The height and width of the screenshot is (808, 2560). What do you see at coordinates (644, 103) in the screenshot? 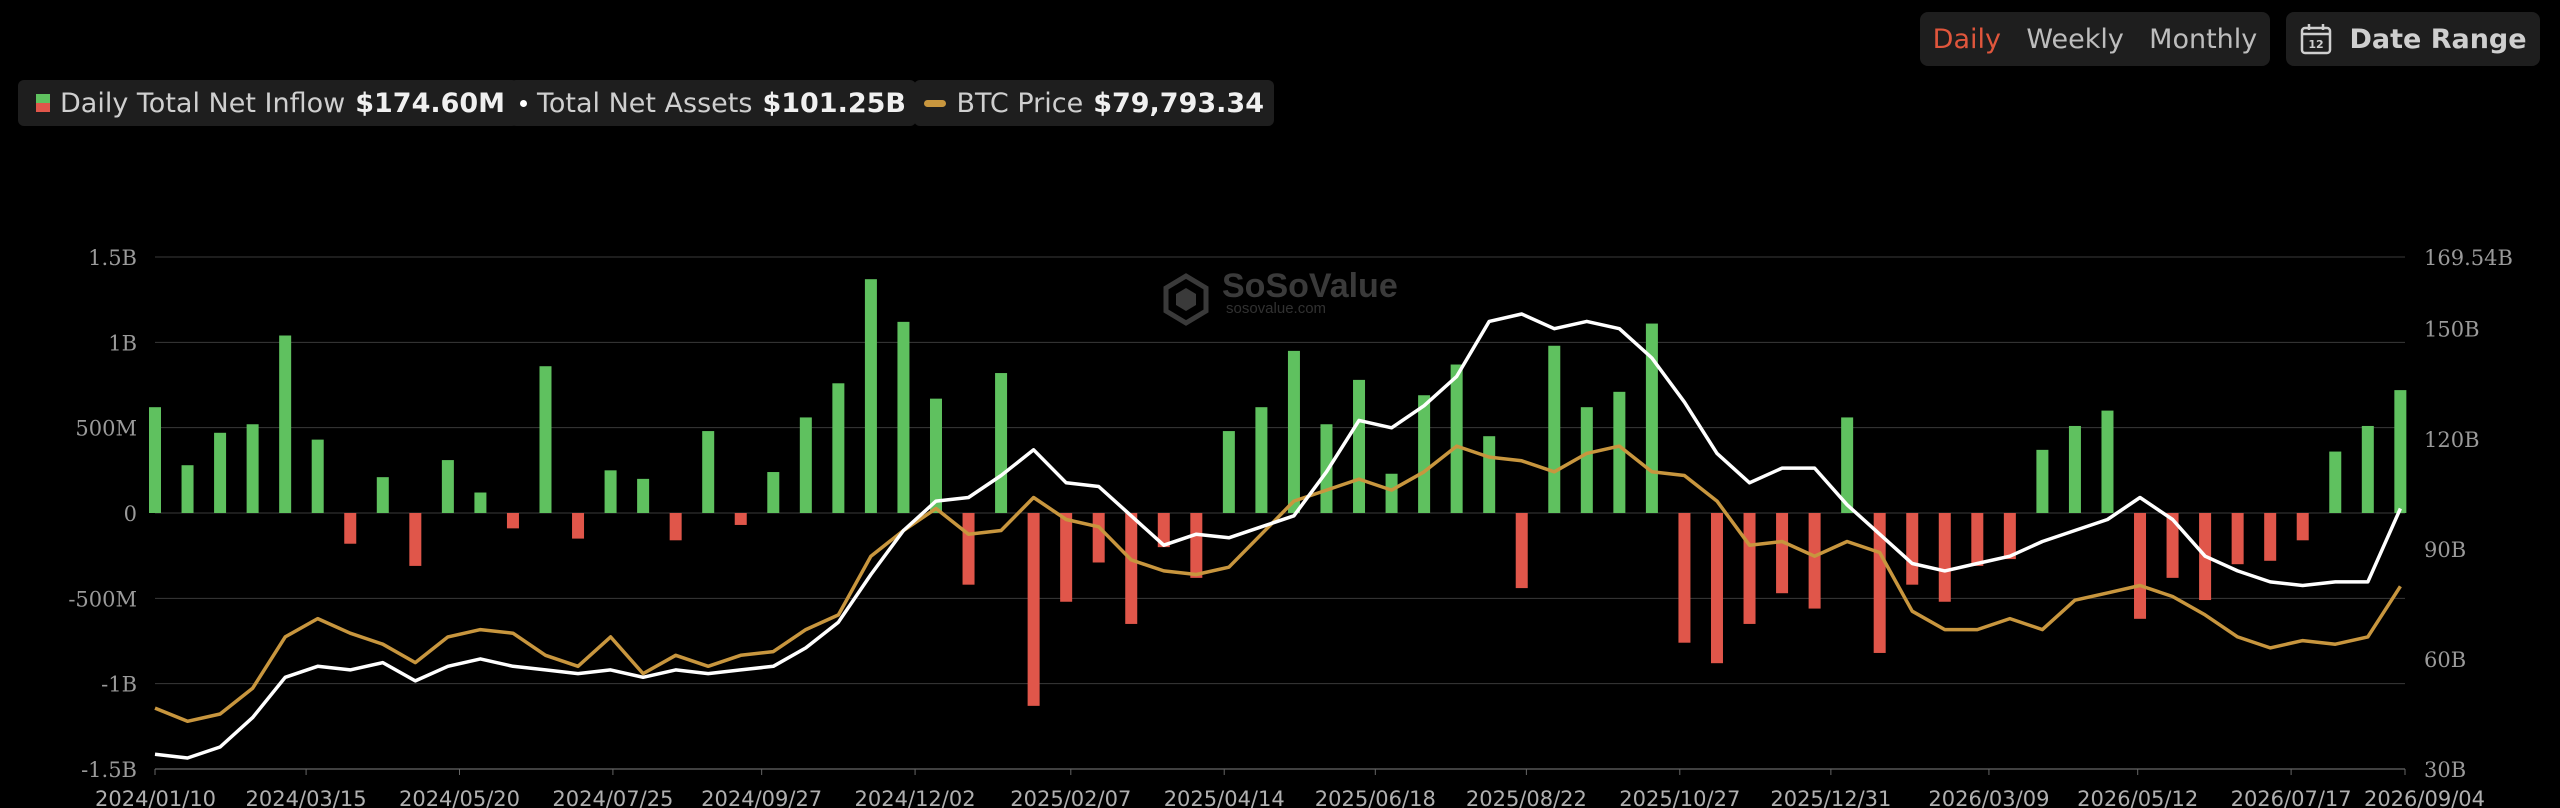
I see `legend-assets-label: Total Net Assets` at bounding box center [644, 103].